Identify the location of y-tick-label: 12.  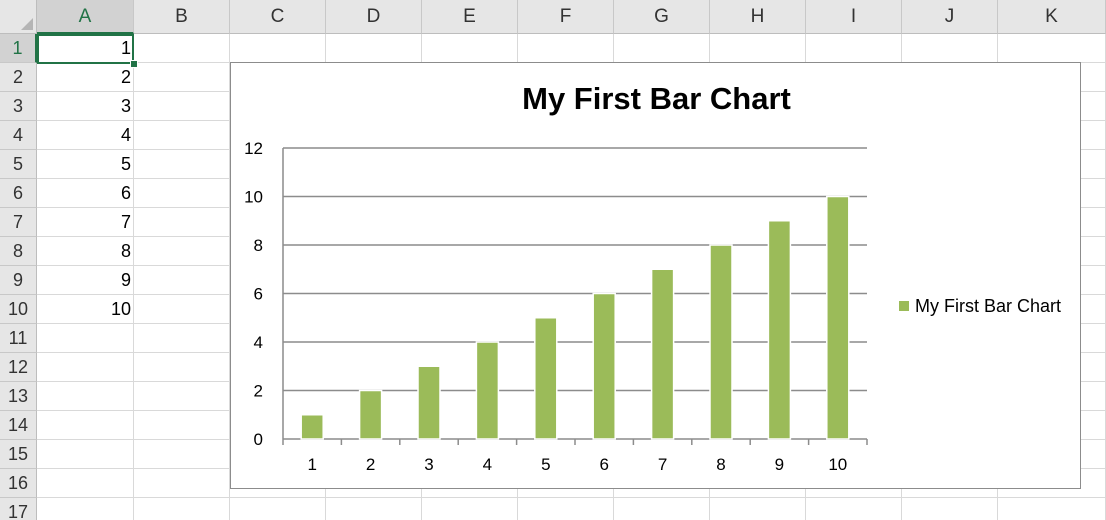
(253, 148).